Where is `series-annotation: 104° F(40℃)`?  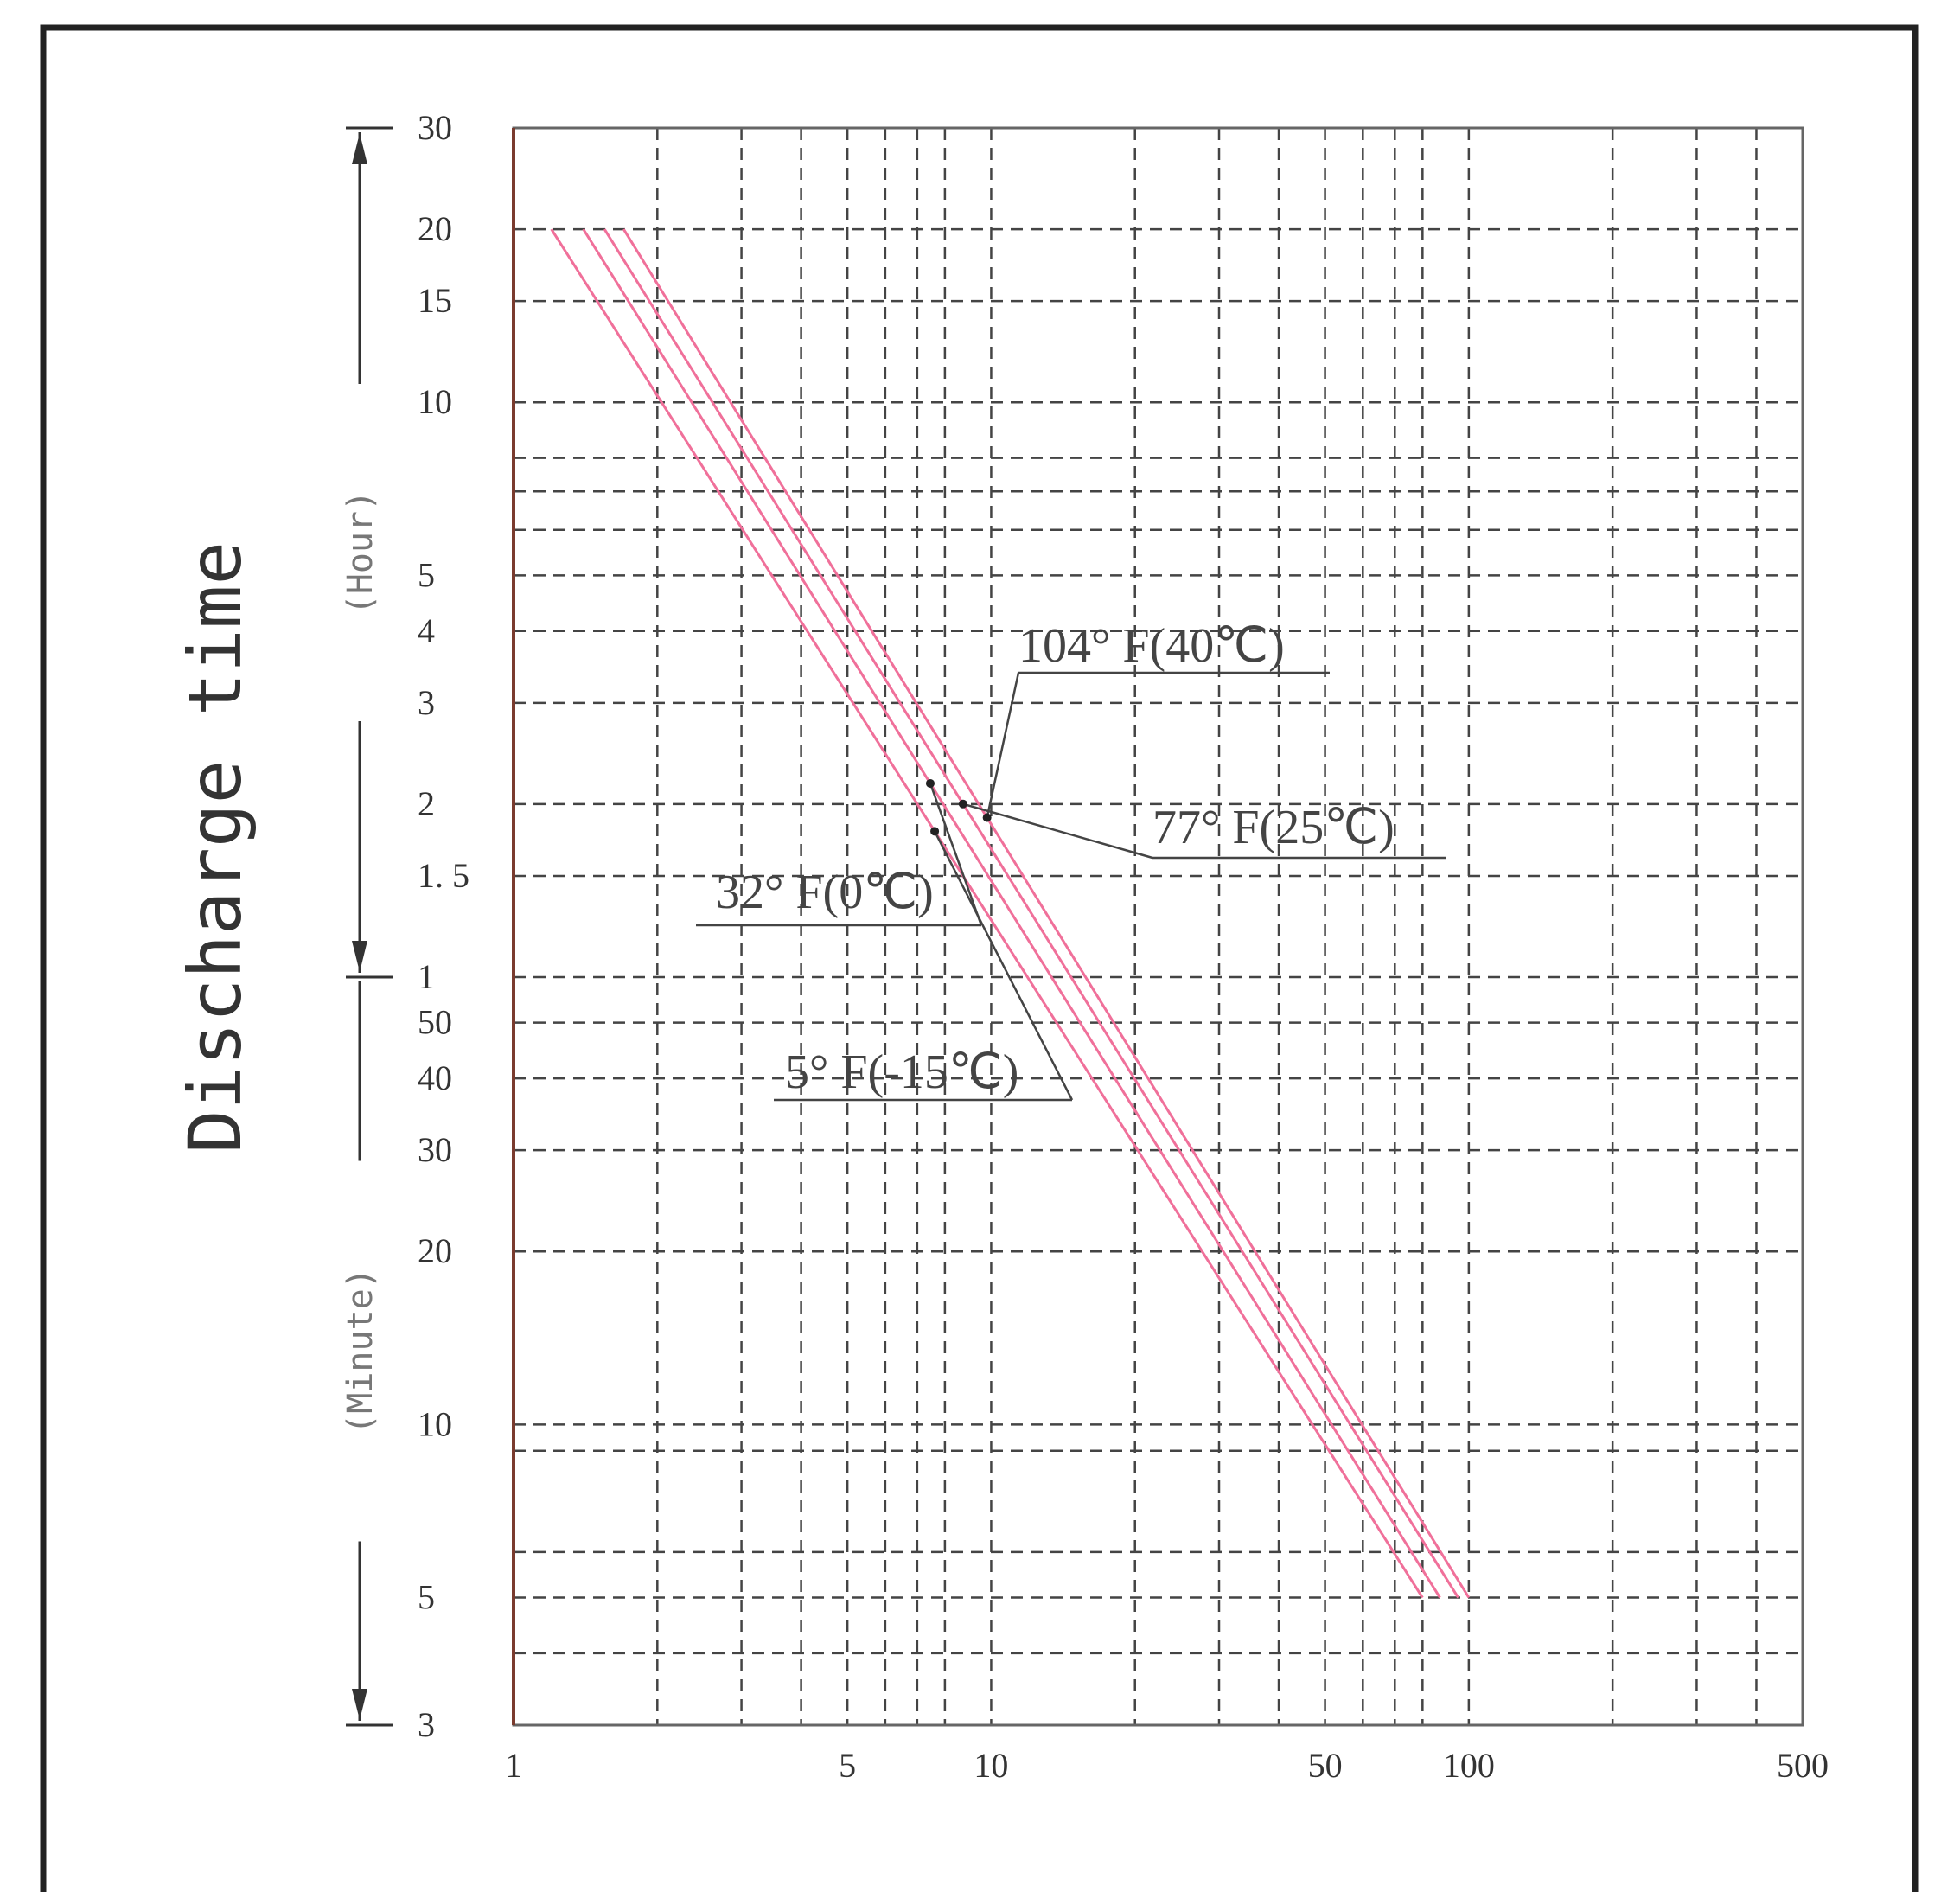
series-annotation: 104° F(40℃) is located at coordinates (1151, 646).